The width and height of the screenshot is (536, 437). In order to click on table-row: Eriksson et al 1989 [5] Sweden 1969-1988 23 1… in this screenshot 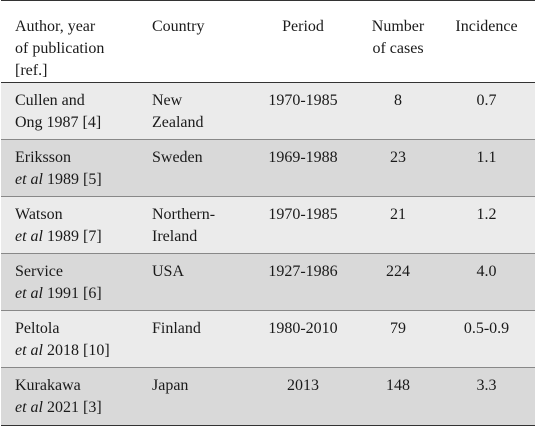, I will do `click(268, 168)`.